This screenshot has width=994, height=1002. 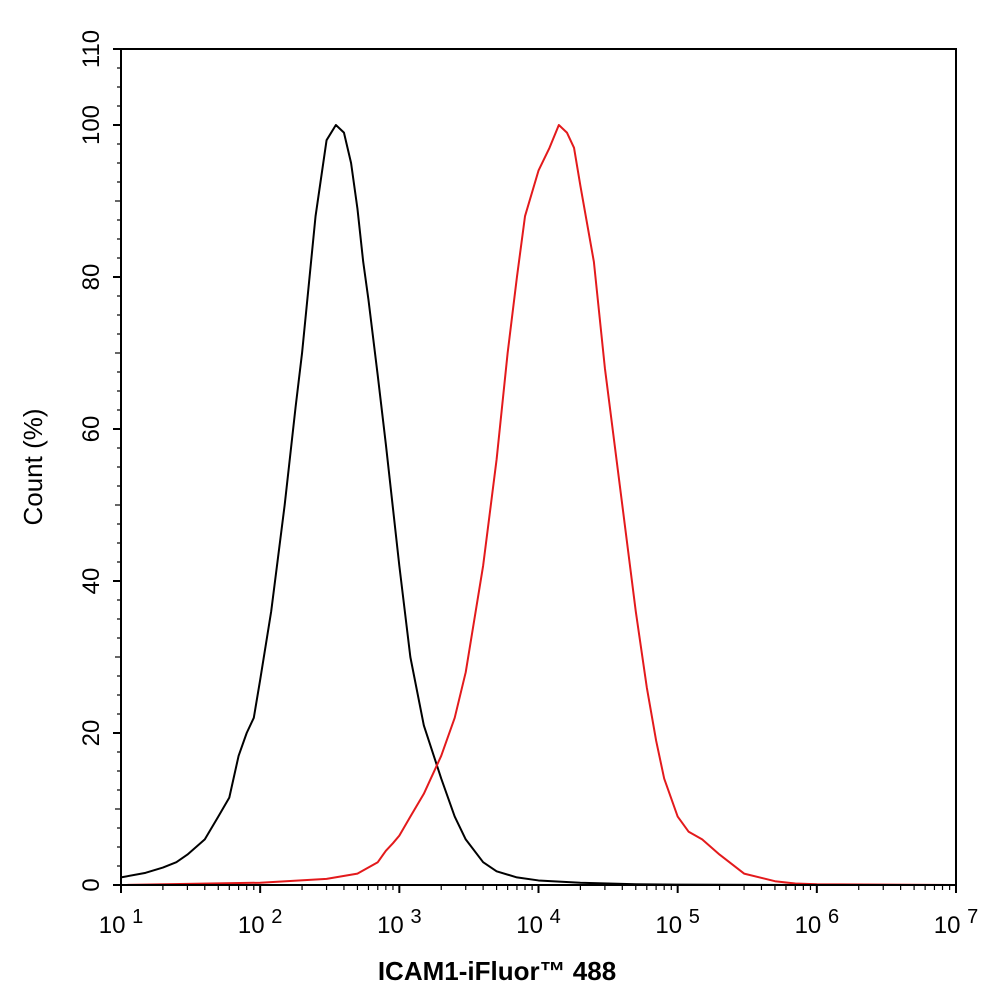 What do you see at coordinates (121, 922) in the screenshot?
I see `x-tick-label: 10 1` at bounding box center [121, 922].